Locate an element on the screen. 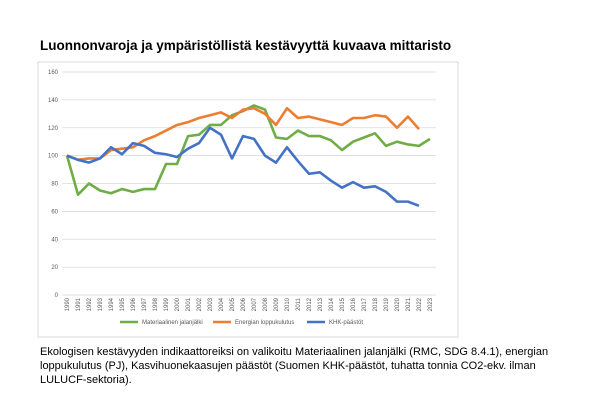 Image resolution: width=590 pixels, height=417 pixels. x-tick-label: 1996 is located at coordinates (134, 304).